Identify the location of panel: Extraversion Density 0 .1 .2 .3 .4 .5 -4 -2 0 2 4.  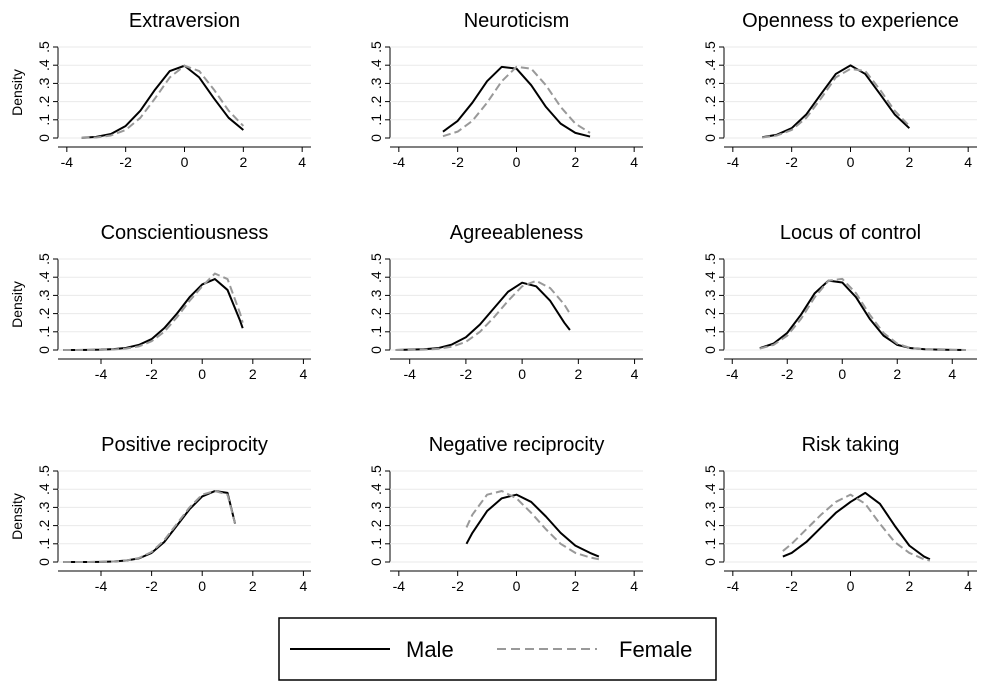
(160, 90).